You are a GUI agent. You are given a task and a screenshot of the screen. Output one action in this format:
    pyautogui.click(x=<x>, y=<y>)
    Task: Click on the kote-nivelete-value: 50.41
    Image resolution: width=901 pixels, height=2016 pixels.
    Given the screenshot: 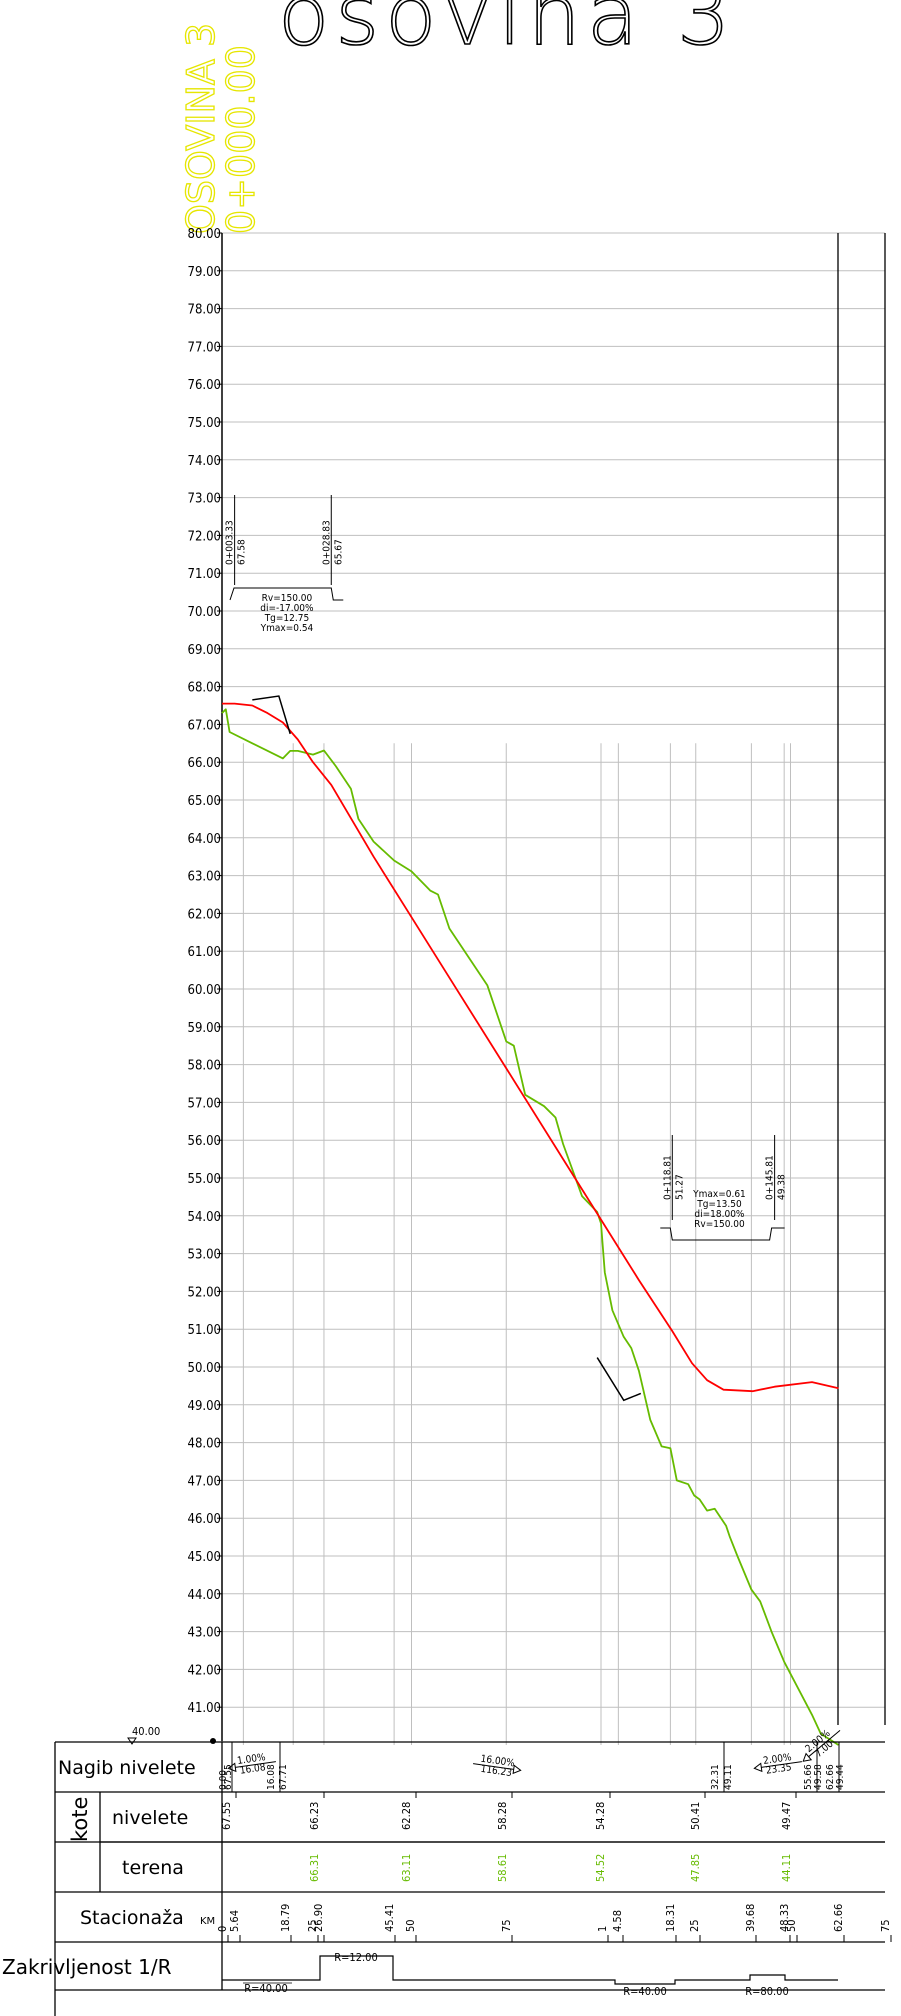 What is the action you would take?
    pyautogui.click(x=695, y=1816)
    